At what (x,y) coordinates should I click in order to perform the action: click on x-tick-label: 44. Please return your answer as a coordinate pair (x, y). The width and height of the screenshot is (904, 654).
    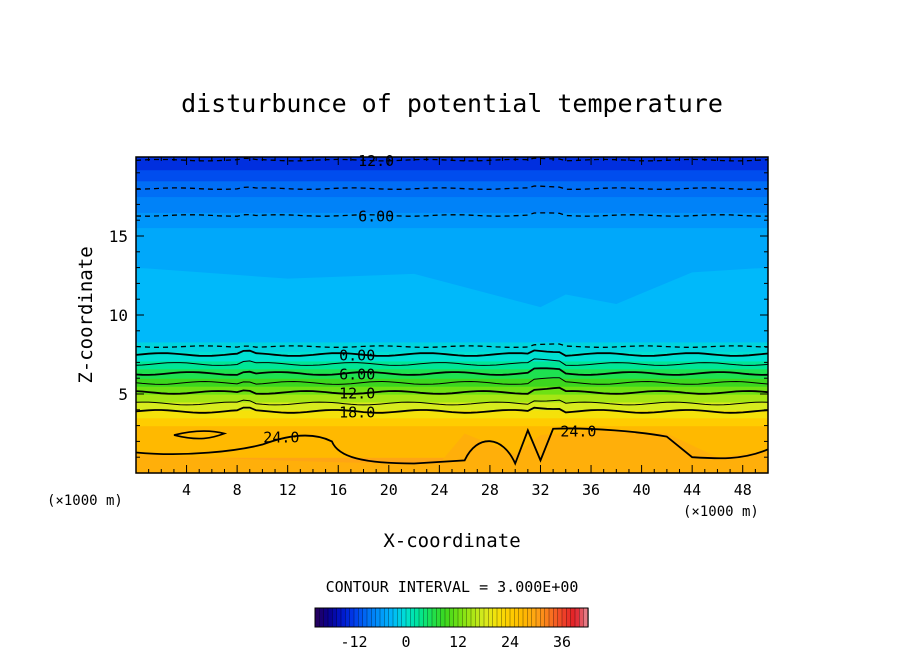
    Looking at the image, I should click on (692, 490).